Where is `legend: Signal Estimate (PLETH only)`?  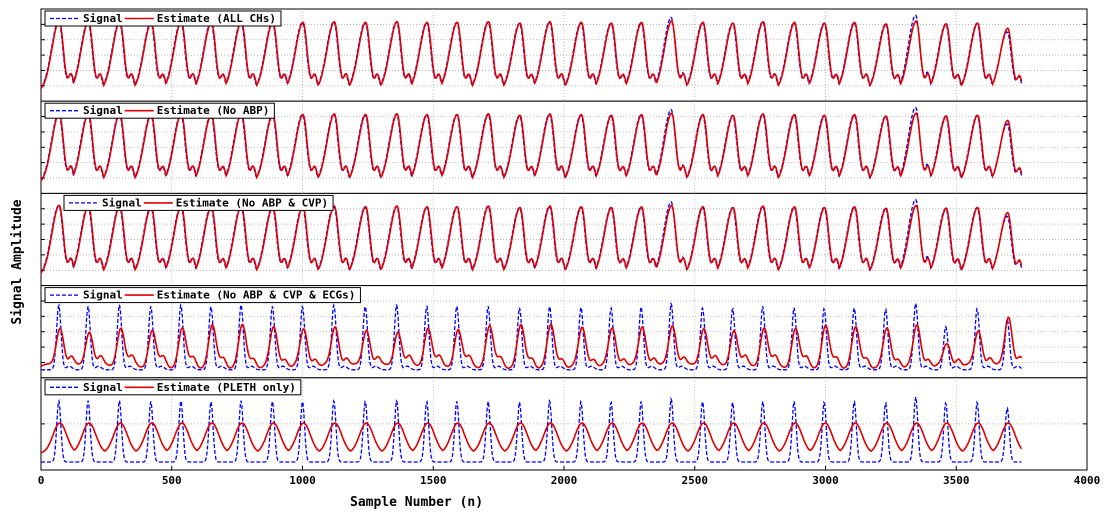
legend: Signal Estimate (PLETH only) is located at coordinates (173, 387).